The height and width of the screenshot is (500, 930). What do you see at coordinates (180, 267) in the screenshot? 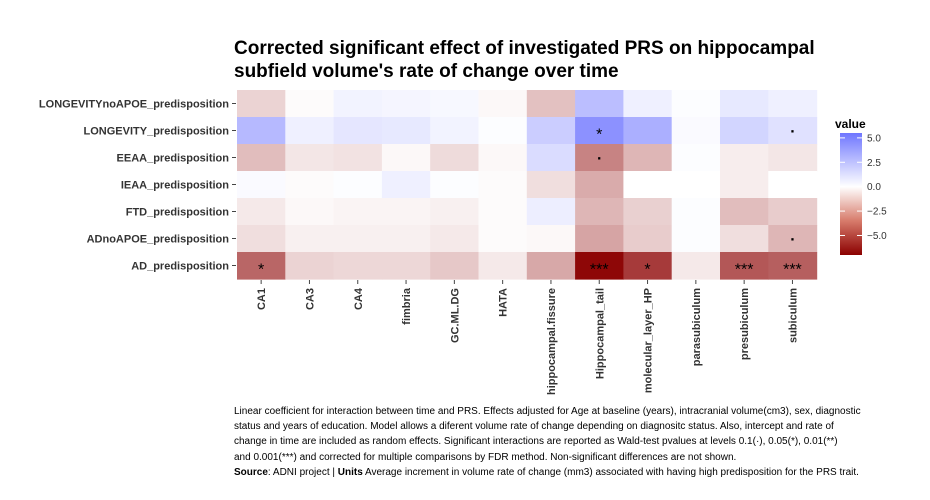
I see `row-label: AD_predisposition` at bounding box center [180, 267].